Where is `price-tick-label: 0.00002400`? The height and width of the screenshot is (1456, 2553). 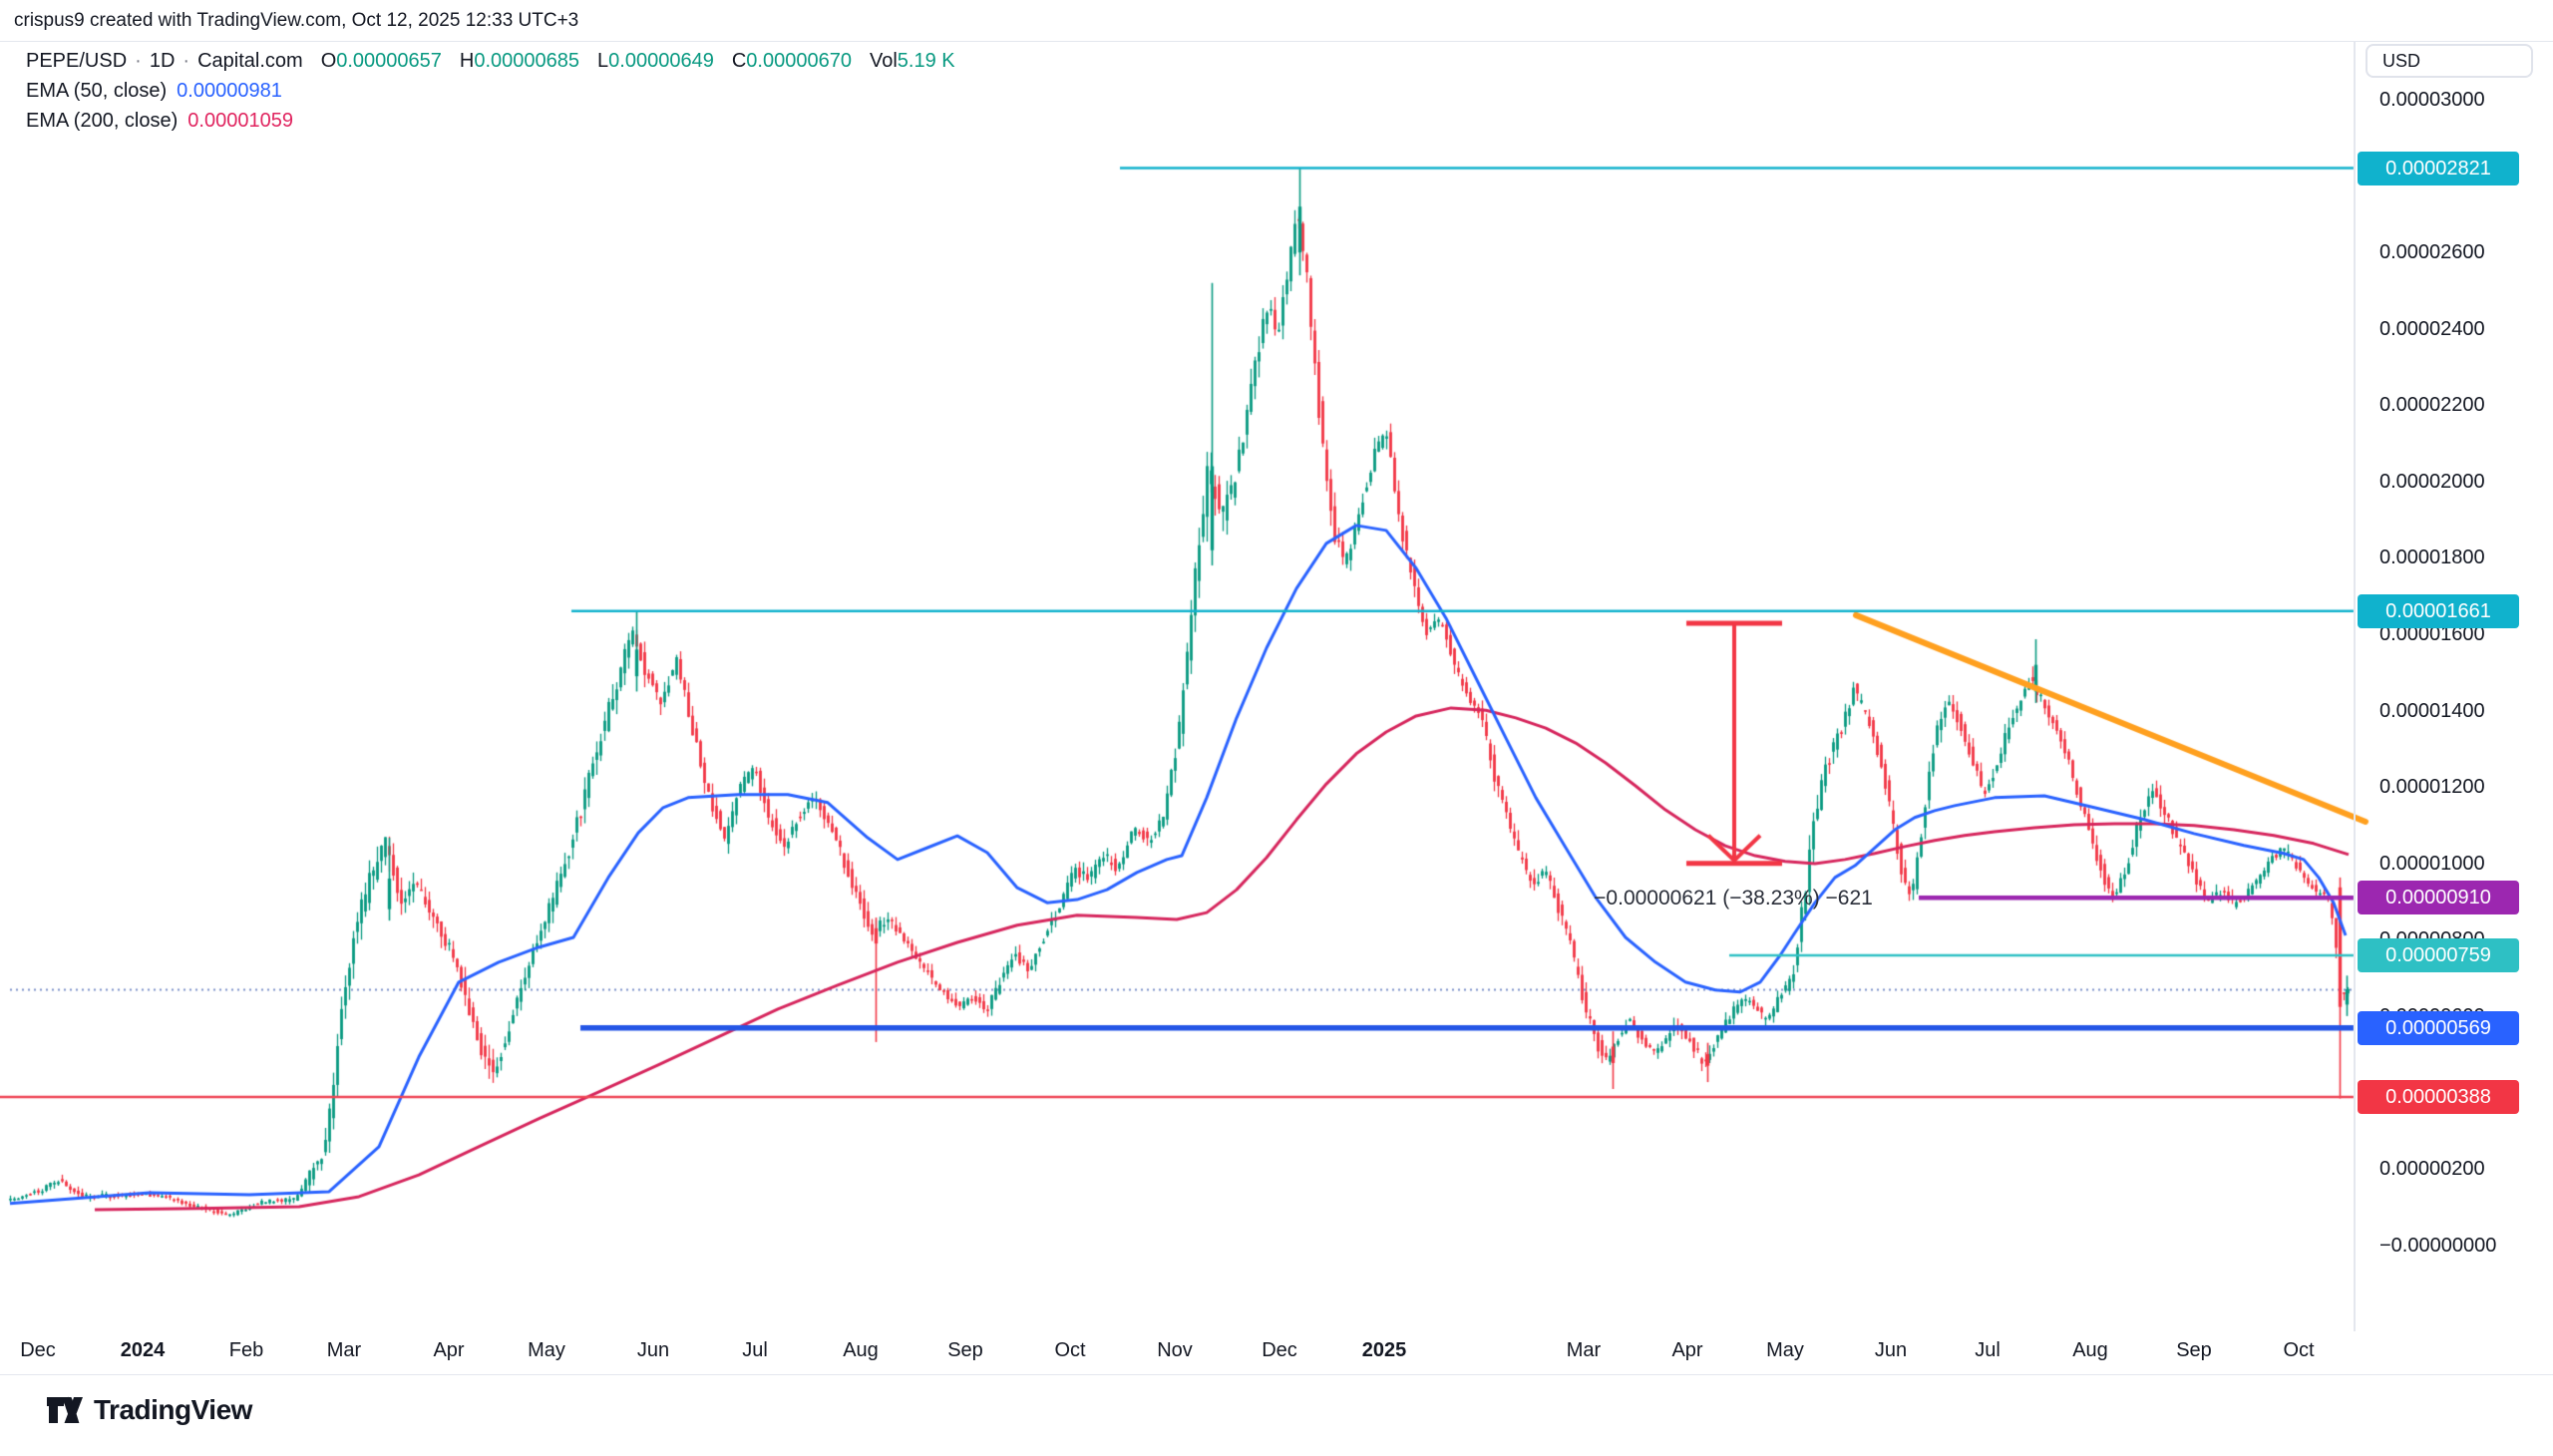 price-tick-label: 0.00002400 is located at coordinates (2432, 328).